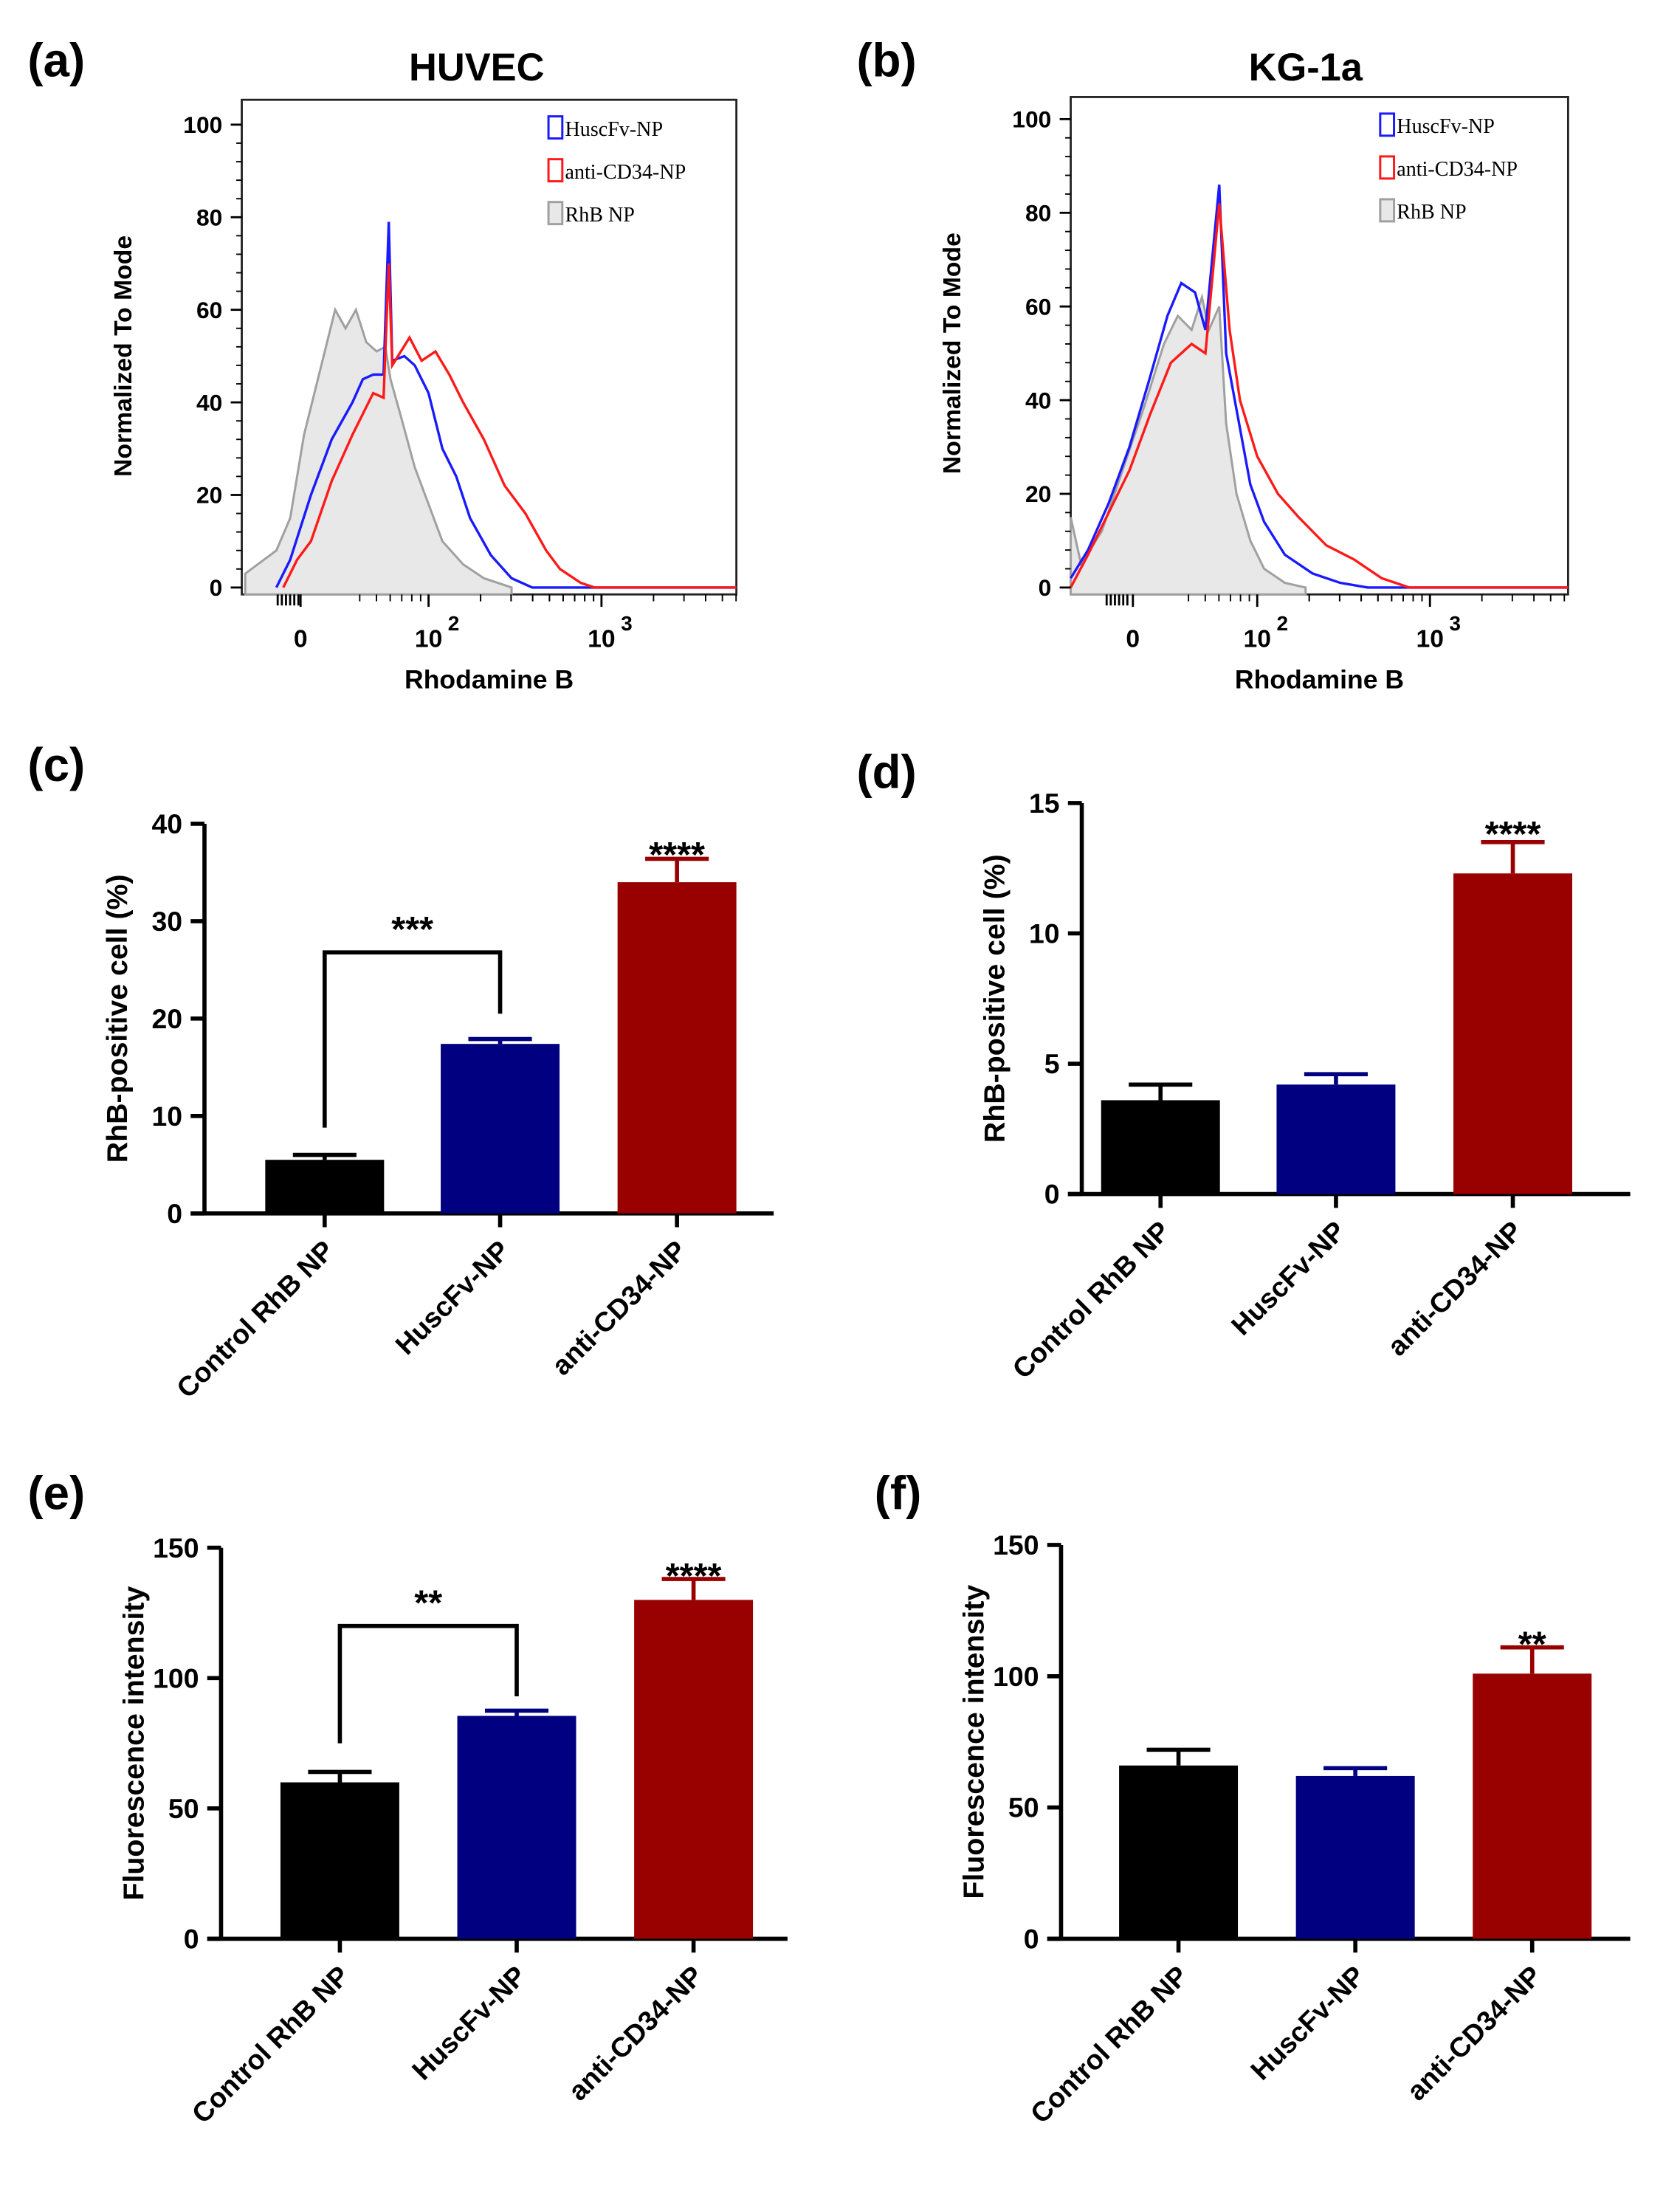  What do you see at coordinates (1044, 803) in the screenshot?
I see `y-tick-label: 15` at bounding box center [1044, 803].